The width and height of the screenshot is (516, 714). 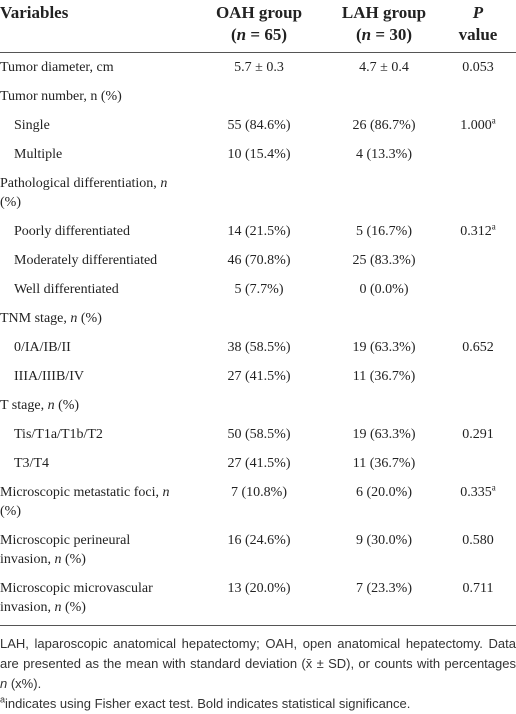 I want to click on text: 25 (83.3%), so click(x=384, y=260).